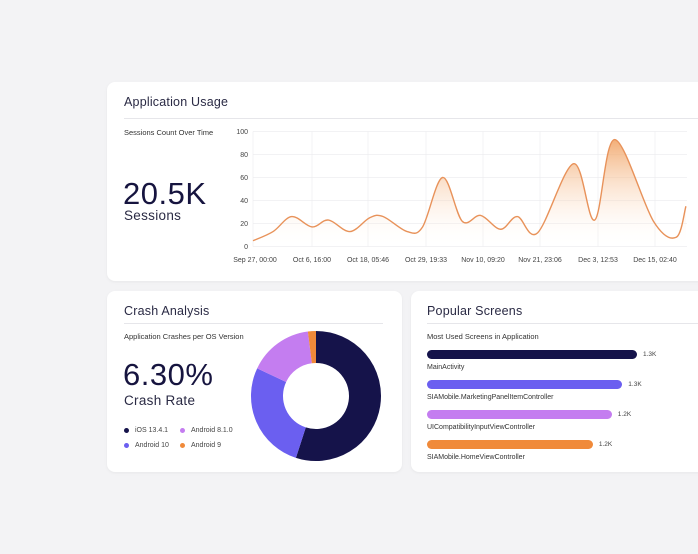 Image resolution: width=698 pixels, height=554 pixels. Describe the element at coordinates (540, 260) in the screenshot. I see `x-tick-label: Nov 21, 23:06` at that location.